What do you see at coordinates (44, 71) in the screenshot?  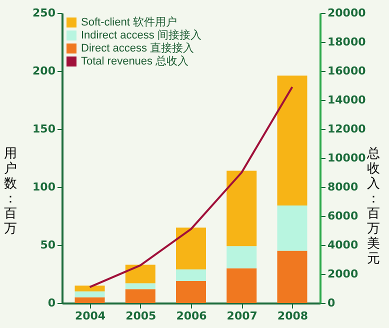 I see `y-tick-label: 200` at bounding box center [44, 71].